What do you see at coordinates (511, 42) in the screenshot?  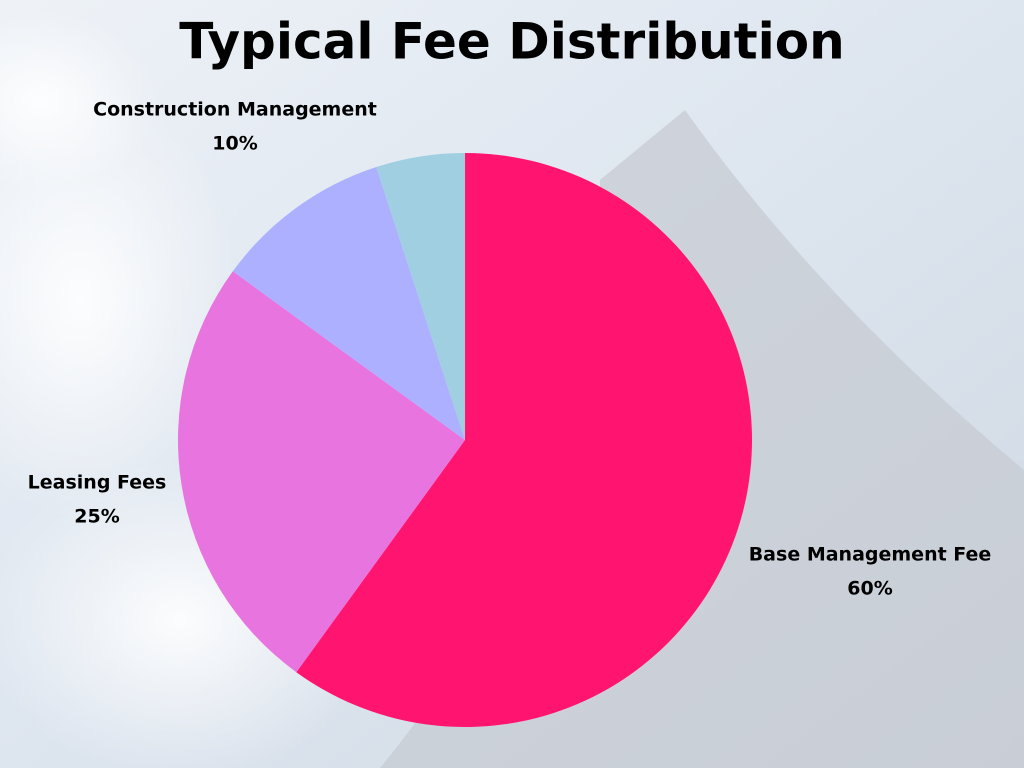 I see `chart-title: Typical Fee Distribution` at bounding box center [511, 42].